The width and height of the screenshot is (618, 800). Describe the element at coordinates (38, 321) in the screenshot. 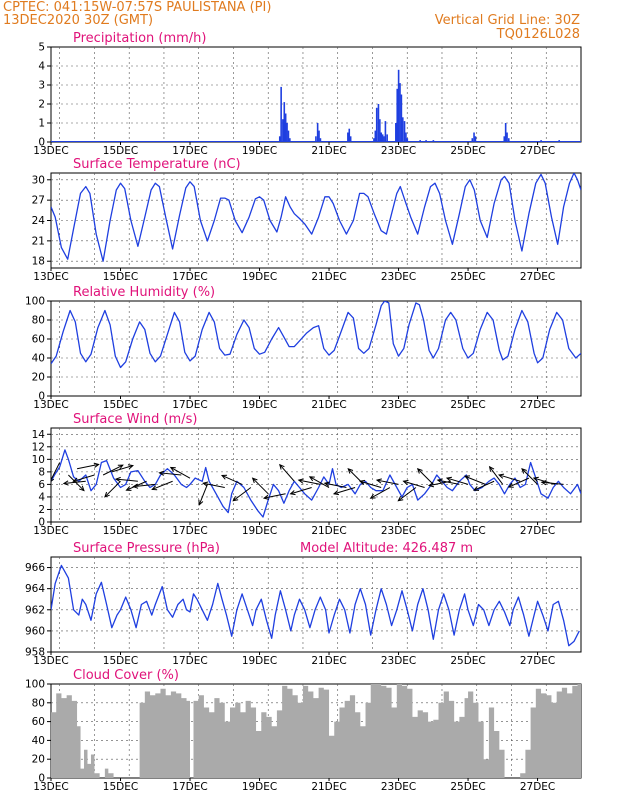

I see `y-tick-label: 80` at that location.